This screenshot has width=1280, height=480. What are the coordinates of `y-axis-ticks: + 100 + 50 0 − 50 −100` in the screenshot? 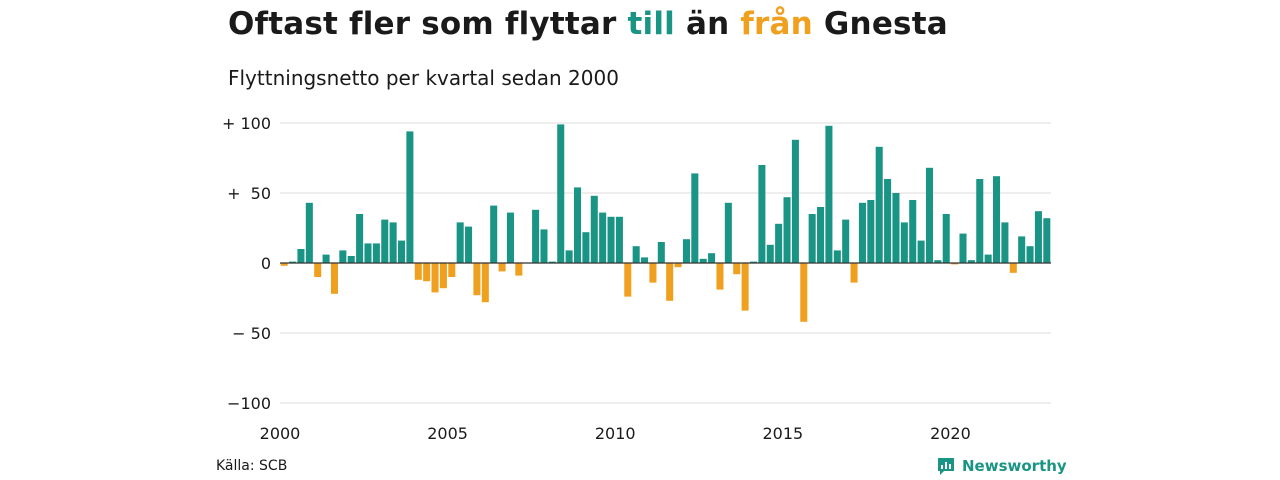 It's located at (246, 263).